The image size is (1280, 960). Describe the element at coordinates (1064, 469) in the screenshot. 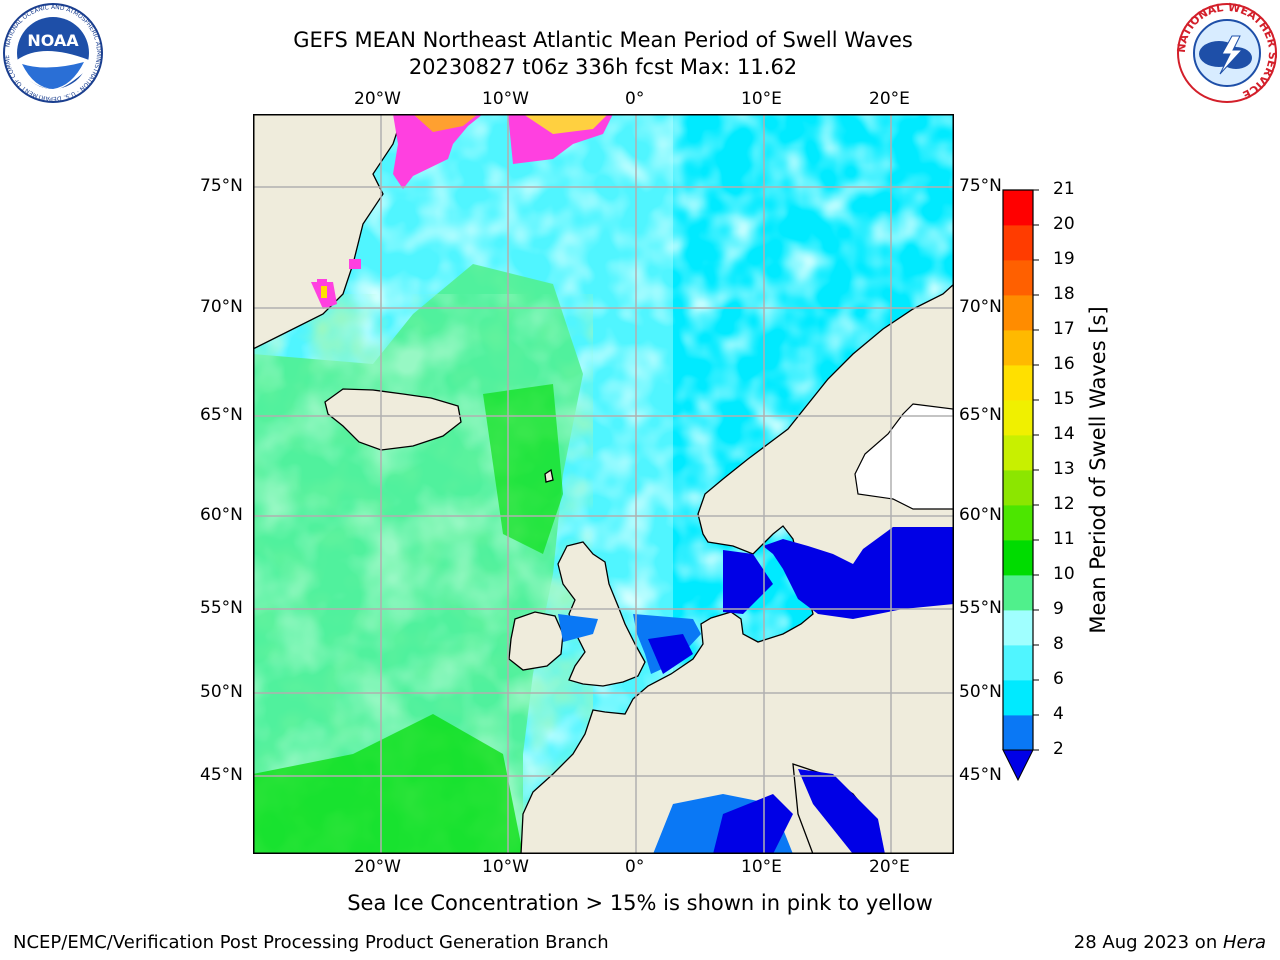

I see `colorbar-tick-label: 13` at that location.